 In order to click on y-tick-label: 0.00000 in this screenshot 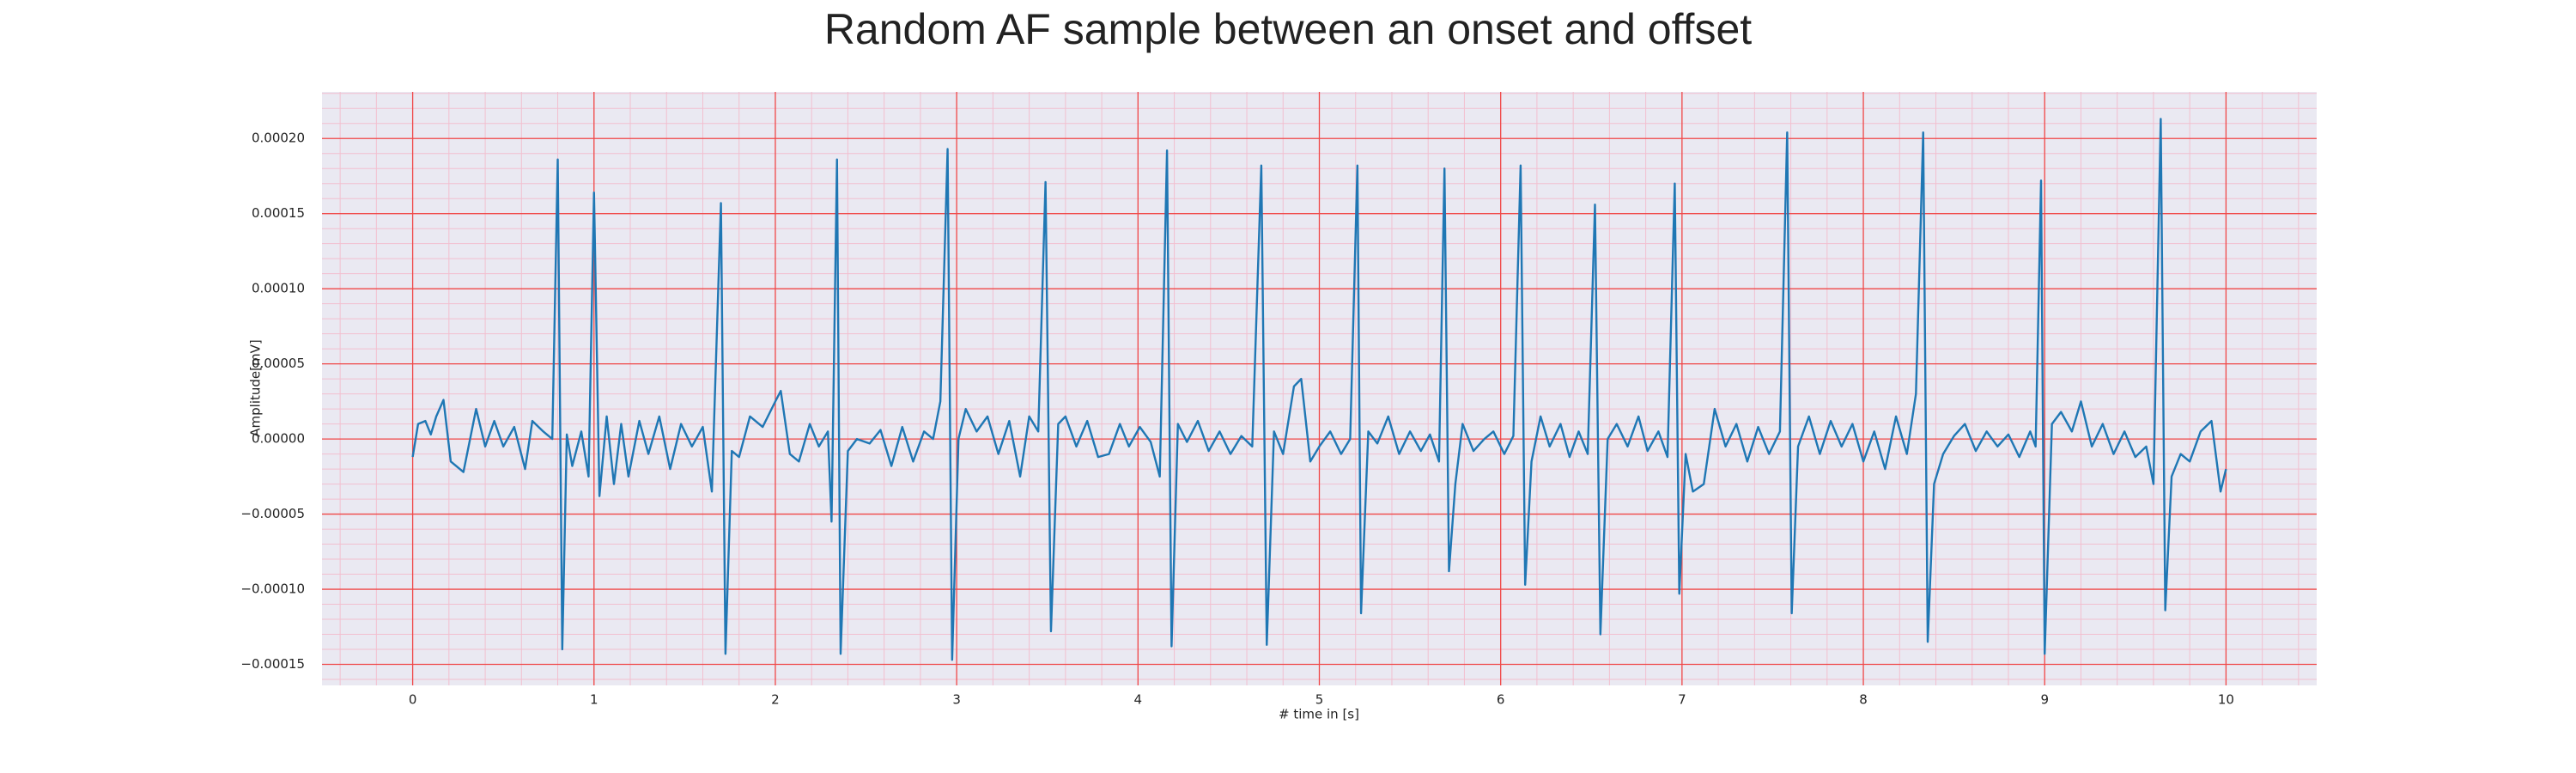, I will do `click(279, 439)`.